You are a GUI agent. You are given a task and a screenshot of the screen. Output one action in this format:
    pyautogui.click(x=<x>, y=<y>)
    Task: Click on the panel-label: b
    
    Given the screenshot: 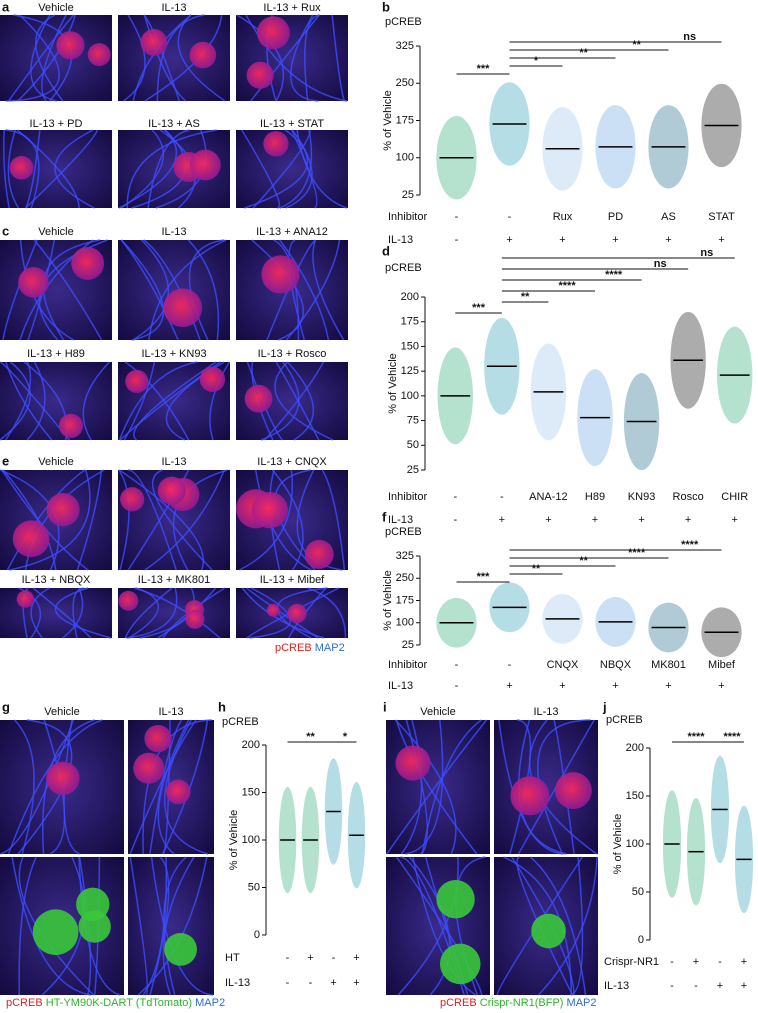 What is the action you would take?
    pyautogui.click(x=386, y=7)
    